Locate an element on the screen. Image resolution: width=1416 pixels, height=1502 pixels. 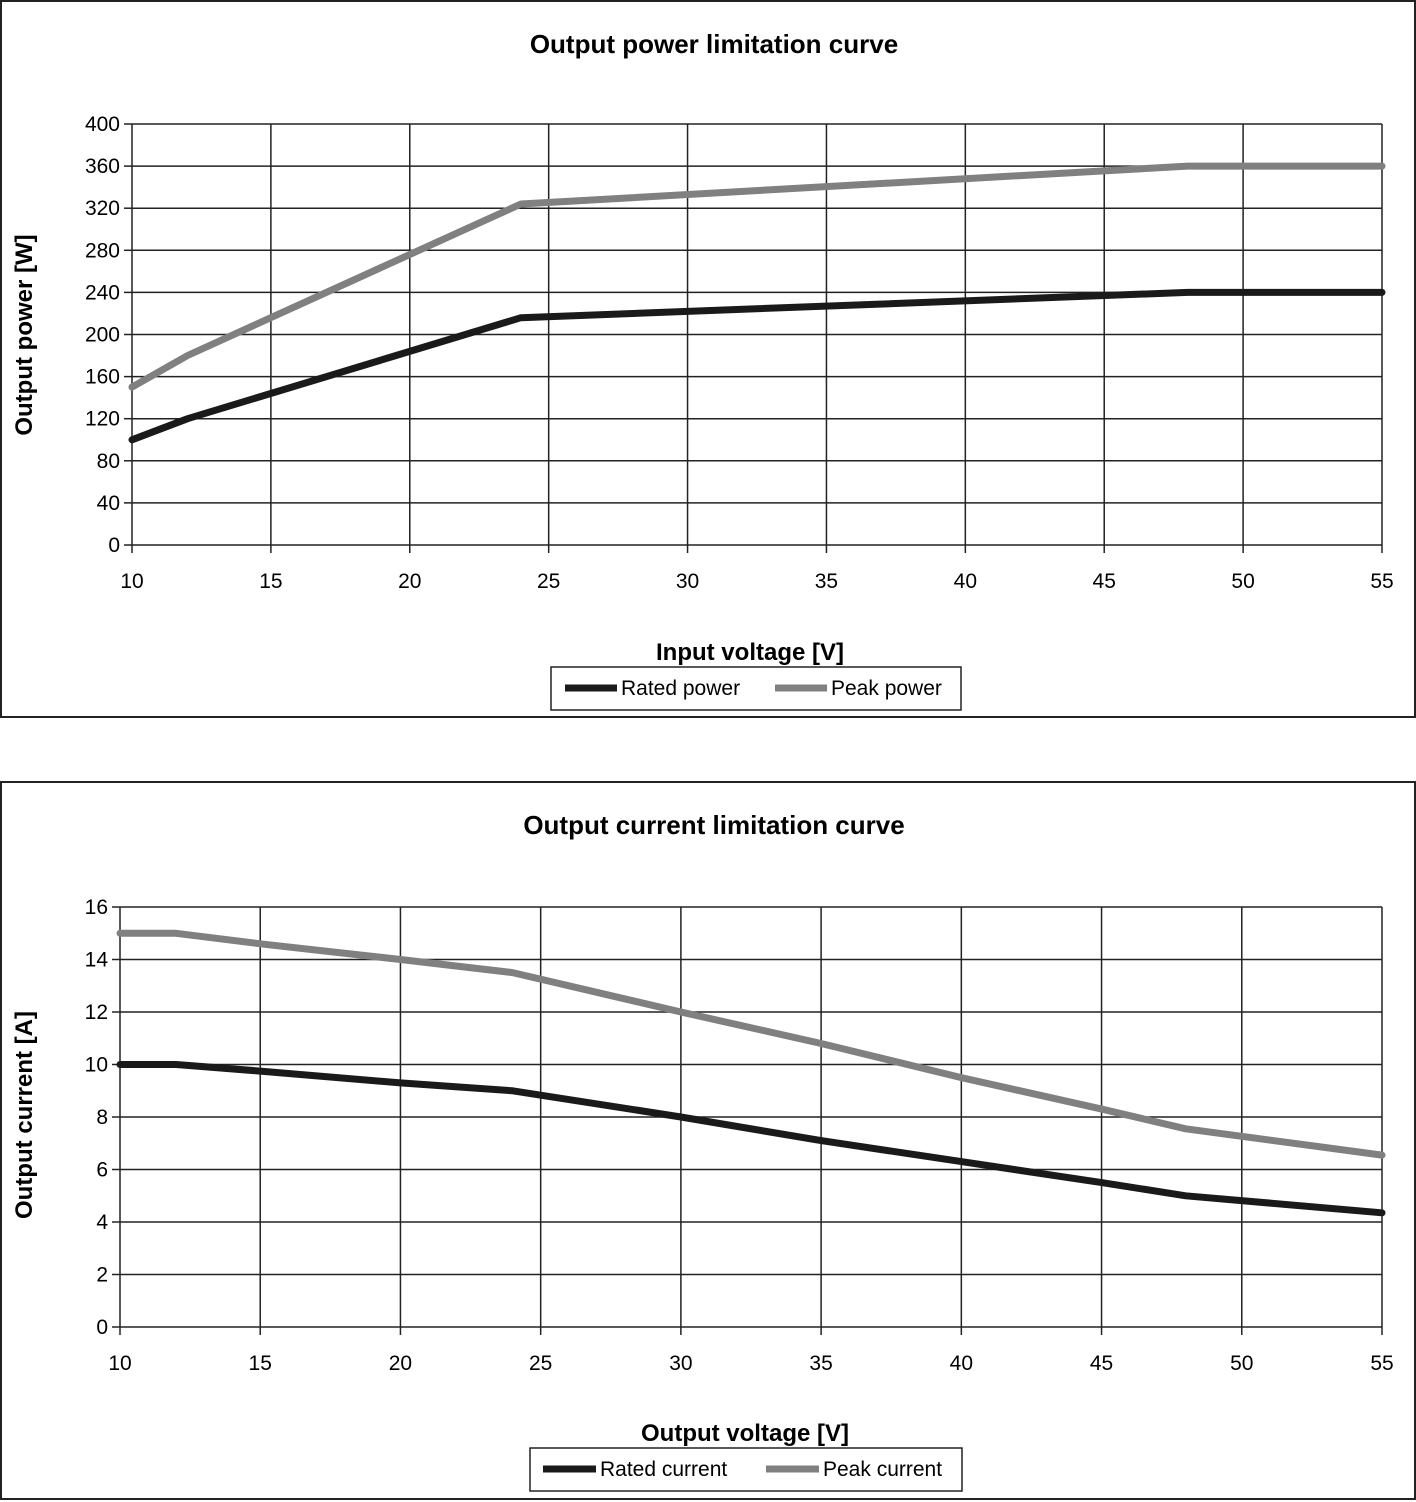
y-tick-label: 12 is located at coordinates (96, 1012).